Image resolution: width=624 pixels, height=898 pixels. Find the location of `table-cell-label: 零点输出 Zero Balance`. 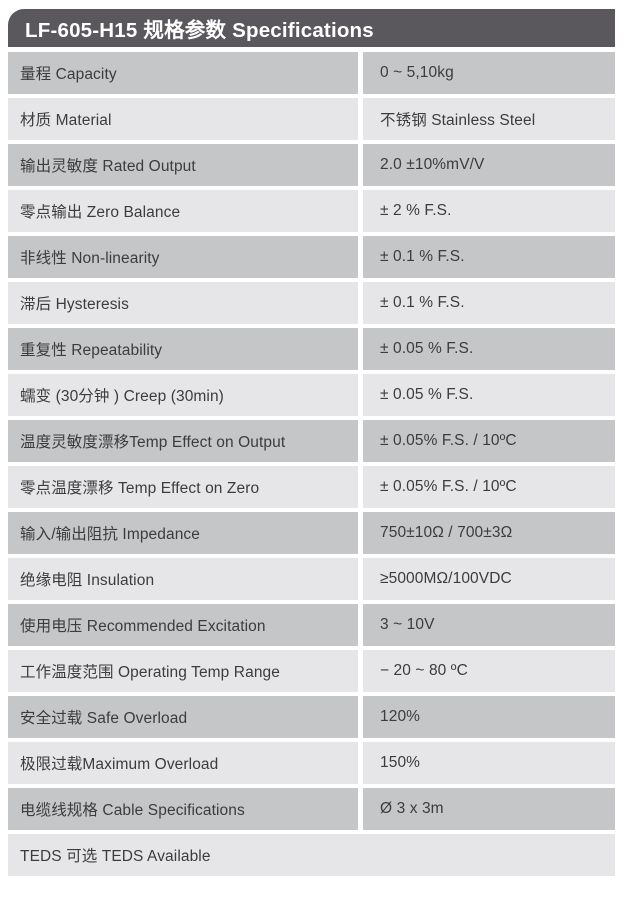

table-cell-label: 零点输出 Zero Balance is located at coordinates (183, 211).